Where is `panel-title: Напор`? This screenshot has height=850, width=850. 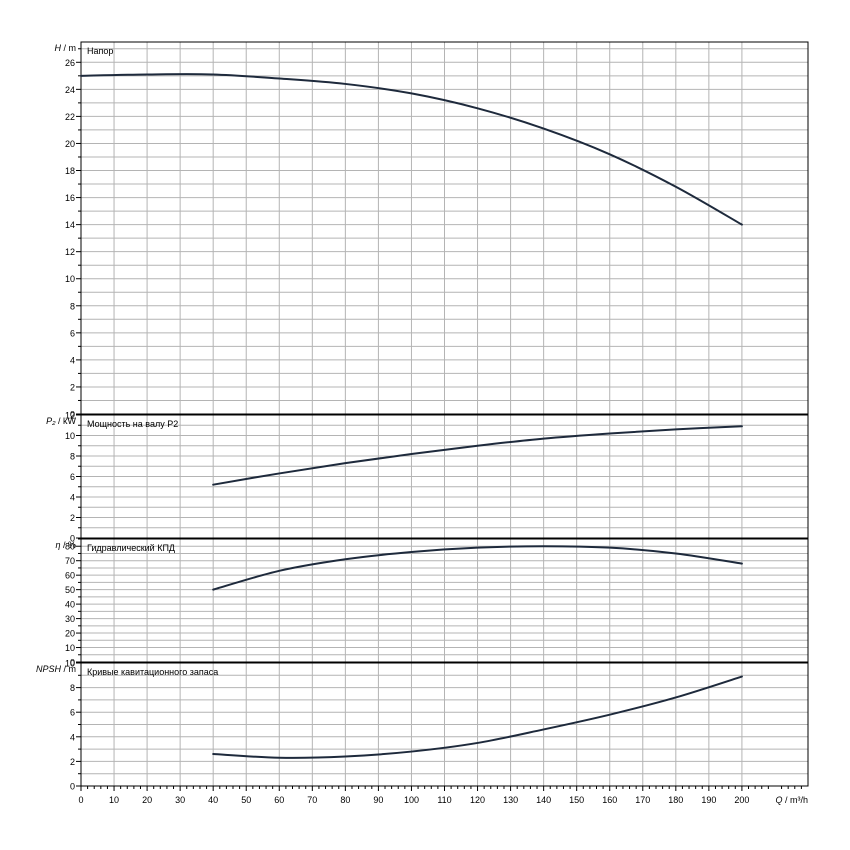
panel-title: Напор is located at coordinates (100, 51).